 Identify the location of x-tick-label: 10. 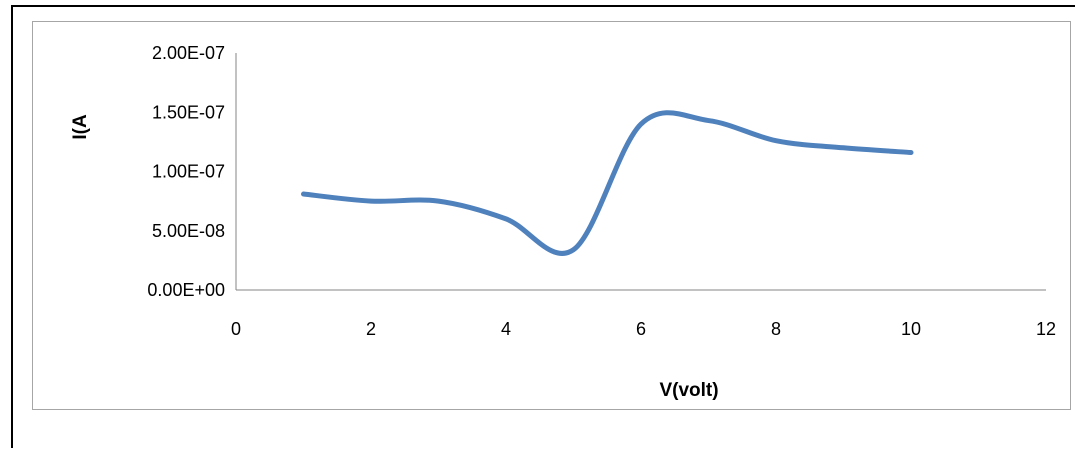
(911, 329).